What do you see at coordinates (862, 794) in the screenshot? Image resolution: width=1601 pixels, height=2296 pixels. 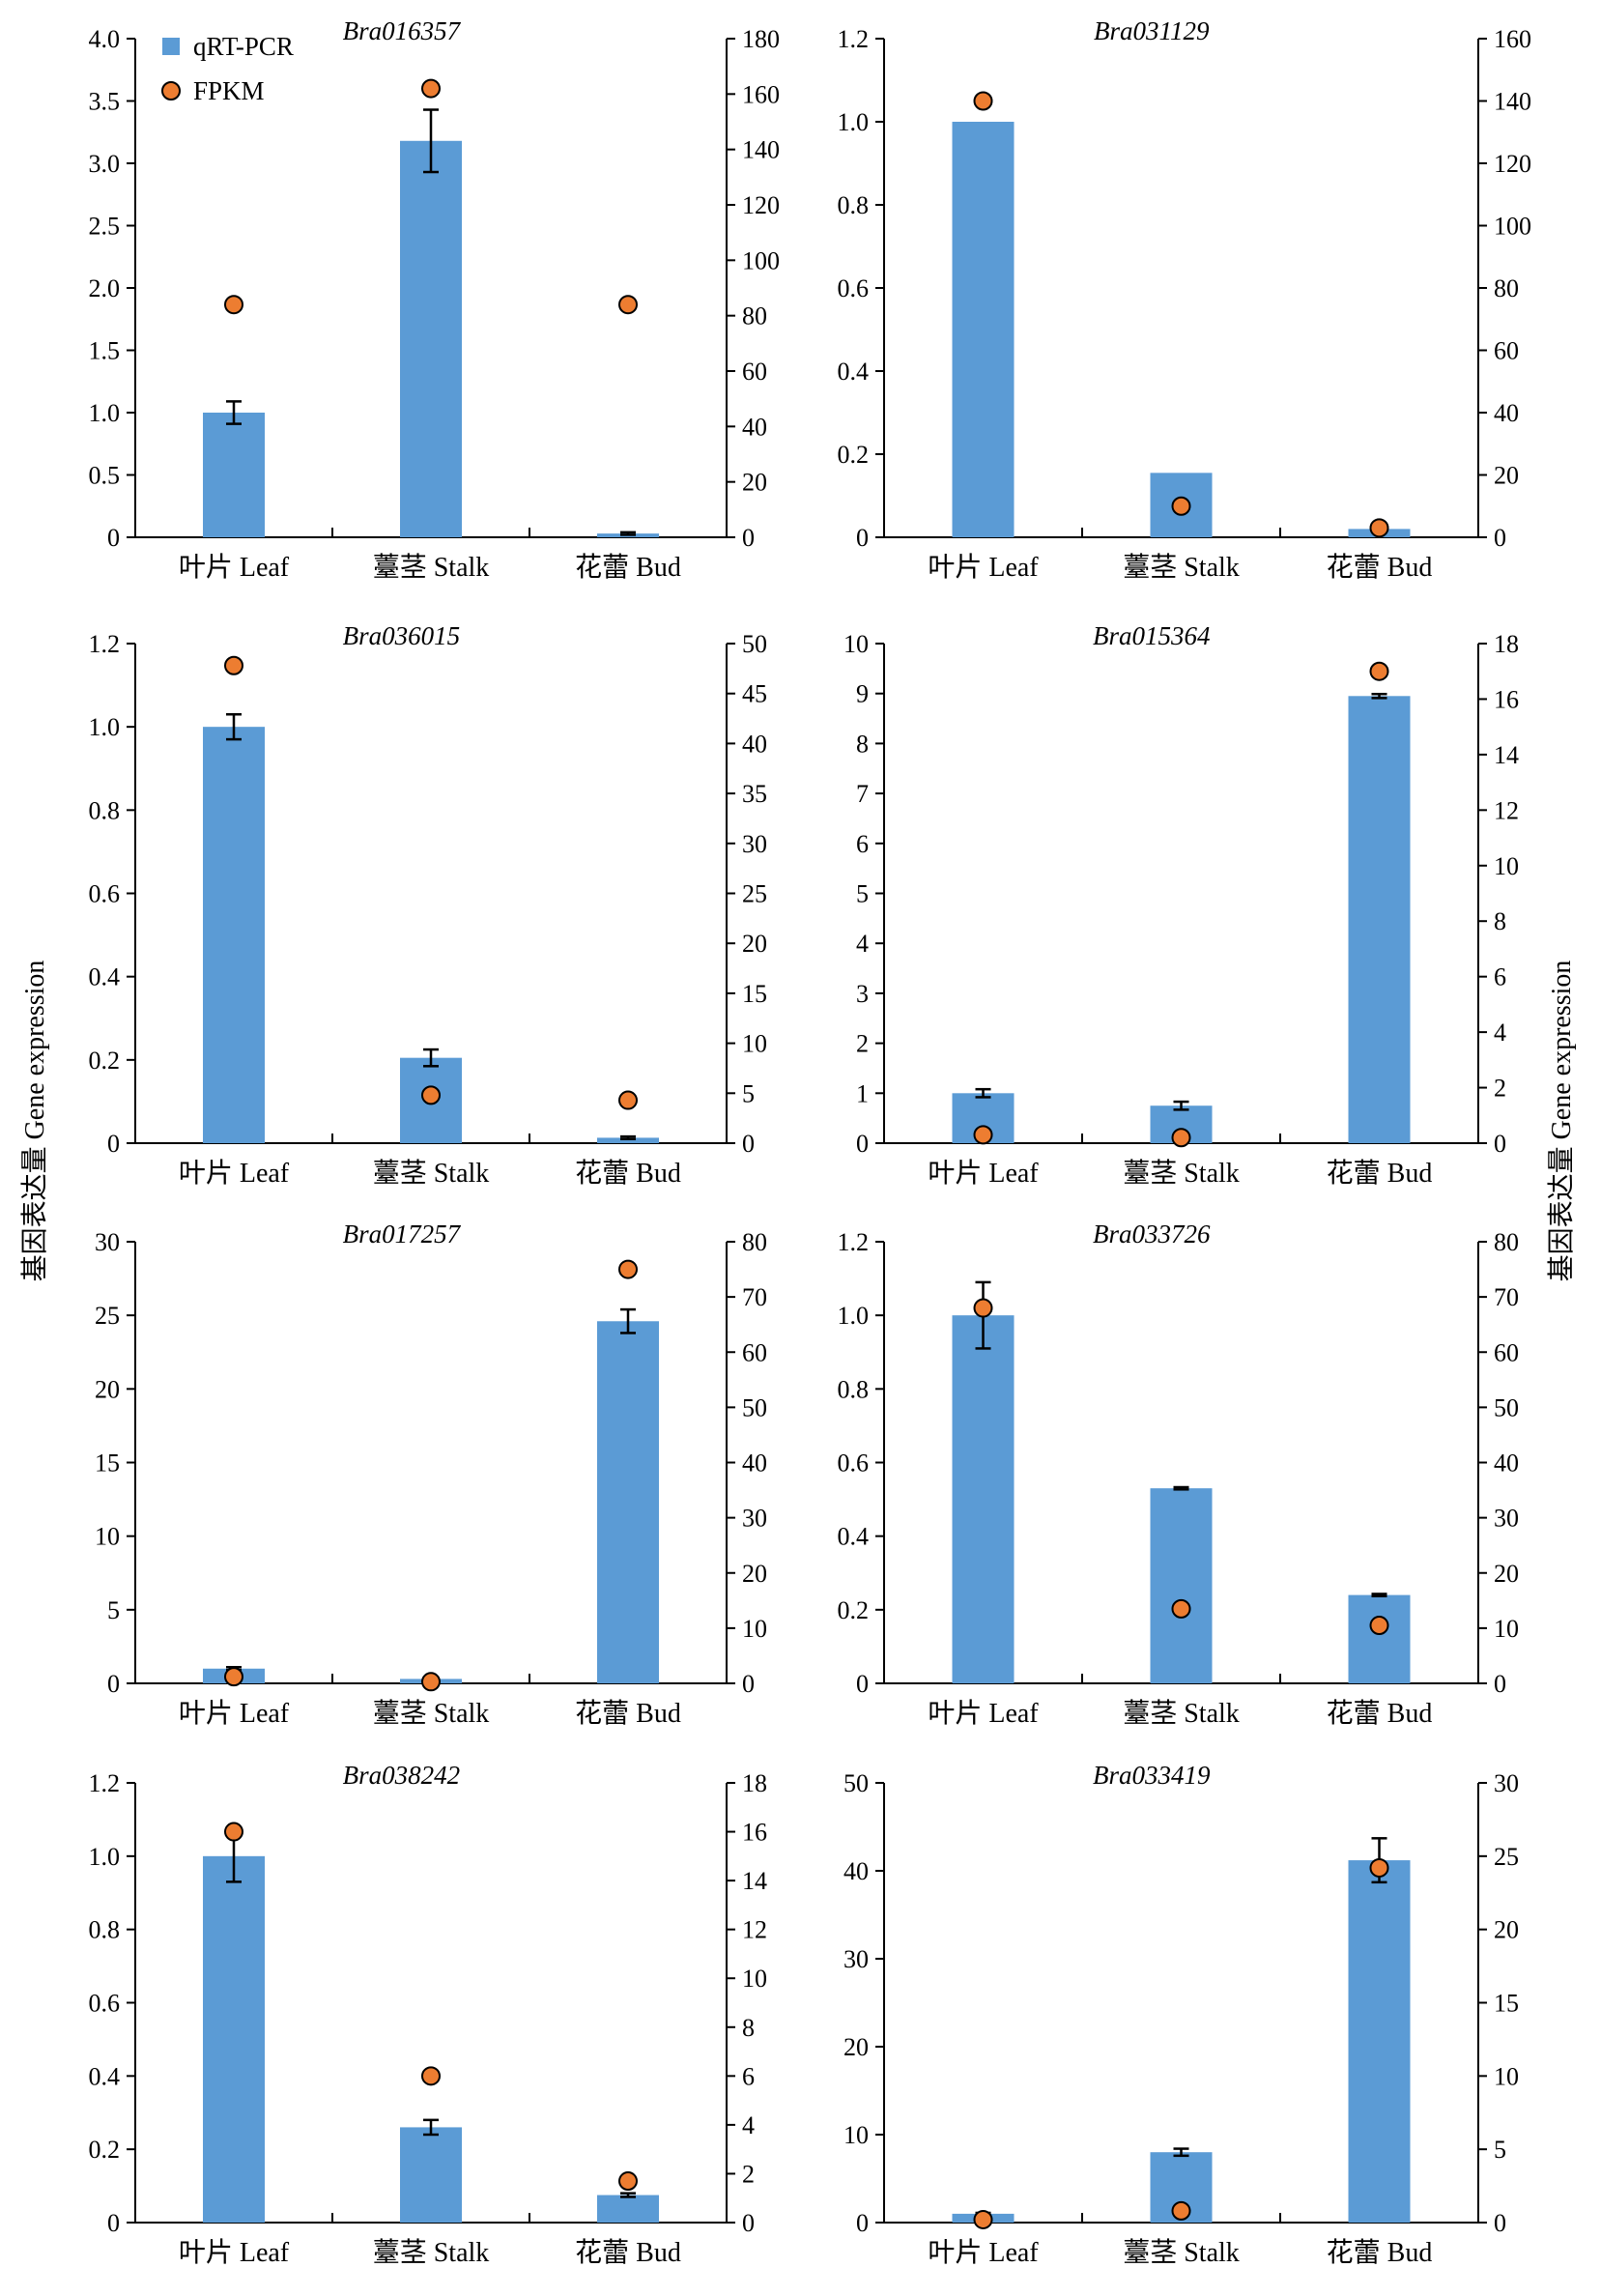 I see `left-tick-label: 7` at bounding box center [862, 794].